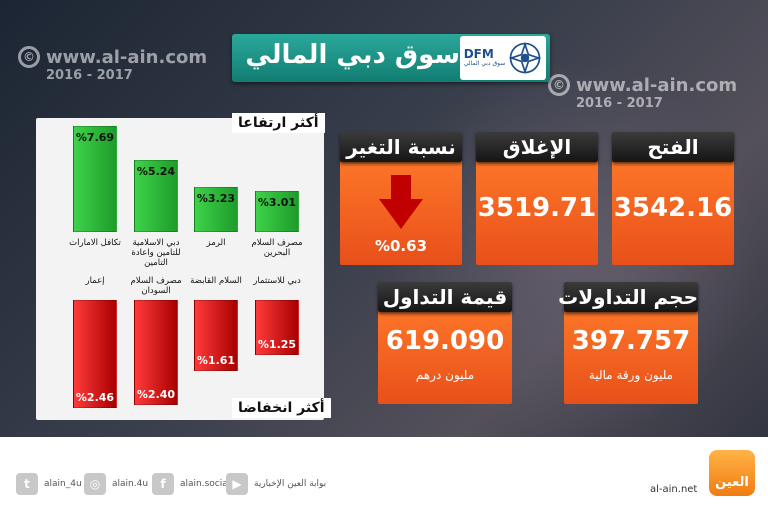 This screenshot has width=768, height=510. What do you see at coordinates (525, 58) in the screenshot?
I see `dfm-emblem-icon` at bounding box center [525, 58].